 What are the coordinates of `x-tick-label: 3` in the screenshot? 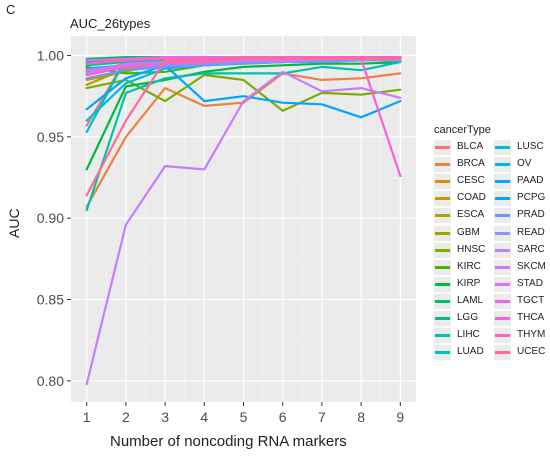 It's located at (165, 417).